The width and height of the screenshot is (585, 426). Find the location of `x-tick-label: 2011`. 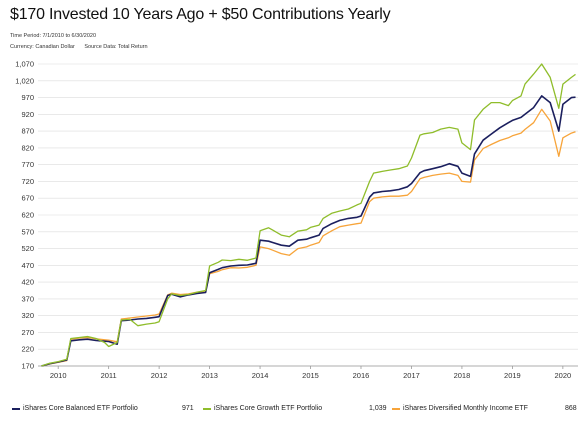

x-tick-label: 2011 is located at coordinates (109, 375).